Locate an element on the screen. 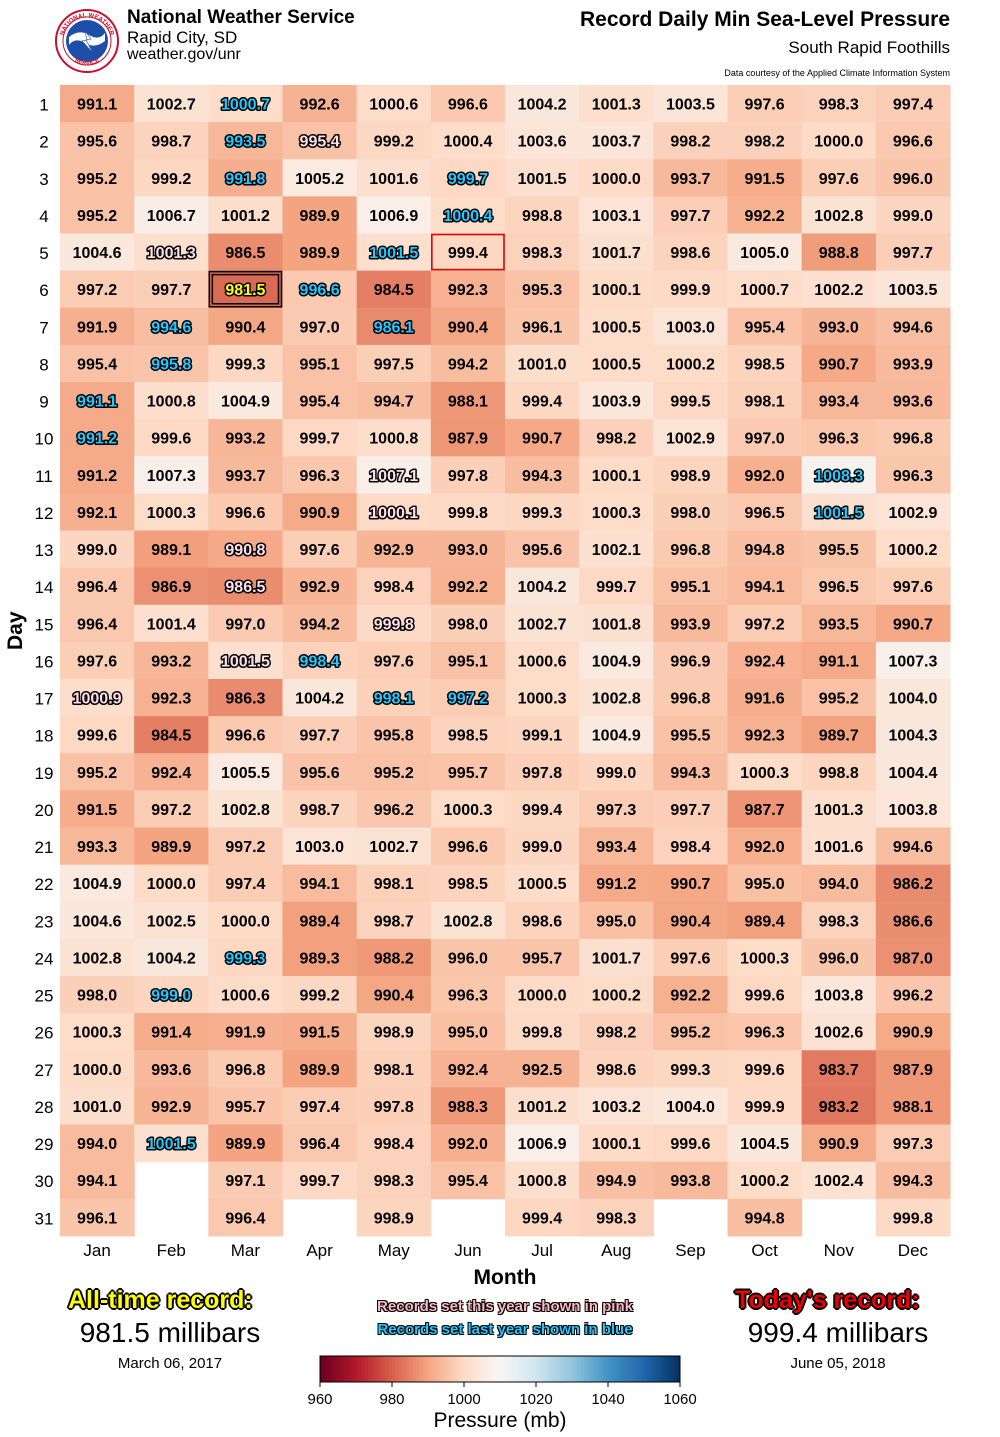 The width and height of the screenshot is (1000, 1437). cell-value-label: 1007.3 is located at coordinates (912, 661).